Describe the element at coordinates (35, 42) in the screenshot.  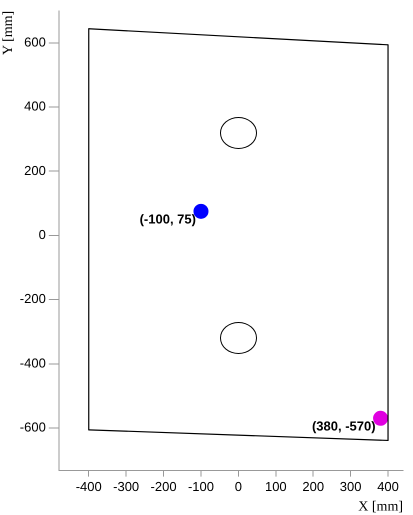
I see `y-tick-label: 600` at that location.